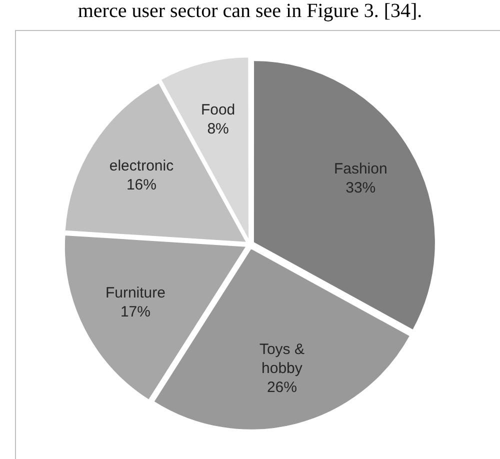 The width and height of the screenshot is (500, 459). What do you see at coordinates (141, 165) in the screenshot?
I see `slice-label: electronic` at bounding box center [141, 165].